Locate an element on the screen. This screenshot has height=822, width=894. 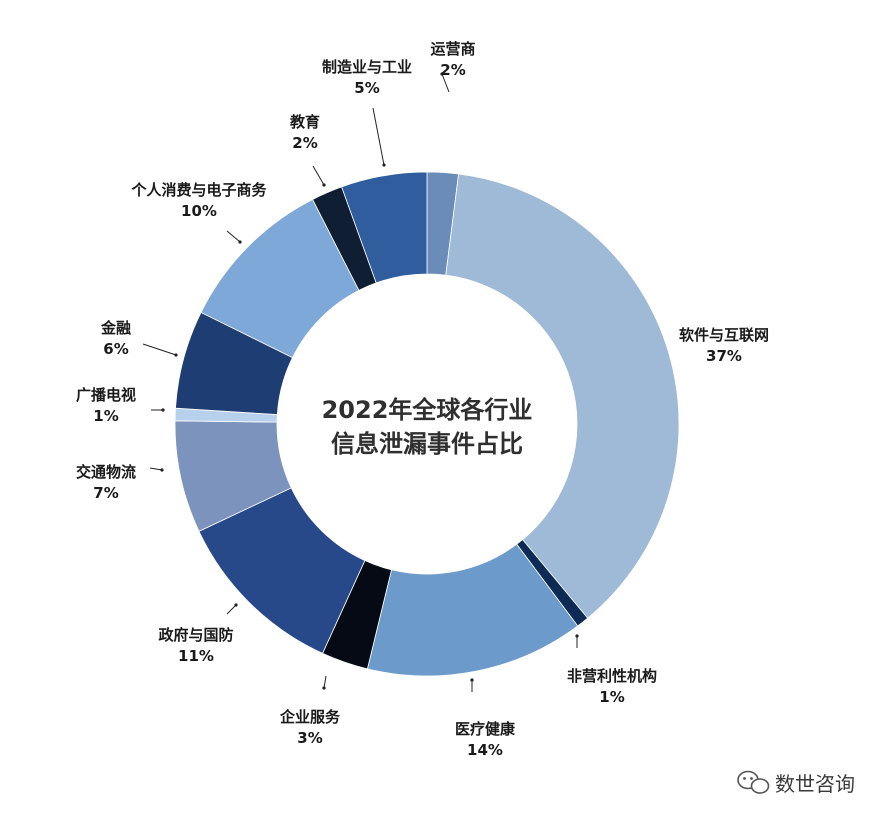
wechat-icon is located at coordinates (753, 782).